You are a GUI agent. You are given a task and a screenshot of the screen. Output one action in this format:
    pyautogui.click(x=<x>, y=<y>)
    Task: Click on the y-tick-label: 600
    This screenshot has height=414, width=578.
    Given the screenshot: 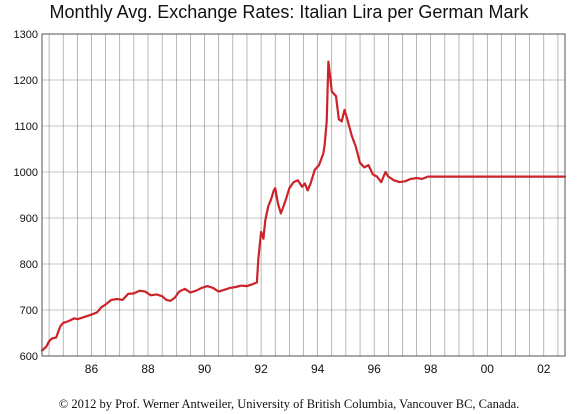 What is the action you would take?
    pyautogui.click(x=29, y=357)
    